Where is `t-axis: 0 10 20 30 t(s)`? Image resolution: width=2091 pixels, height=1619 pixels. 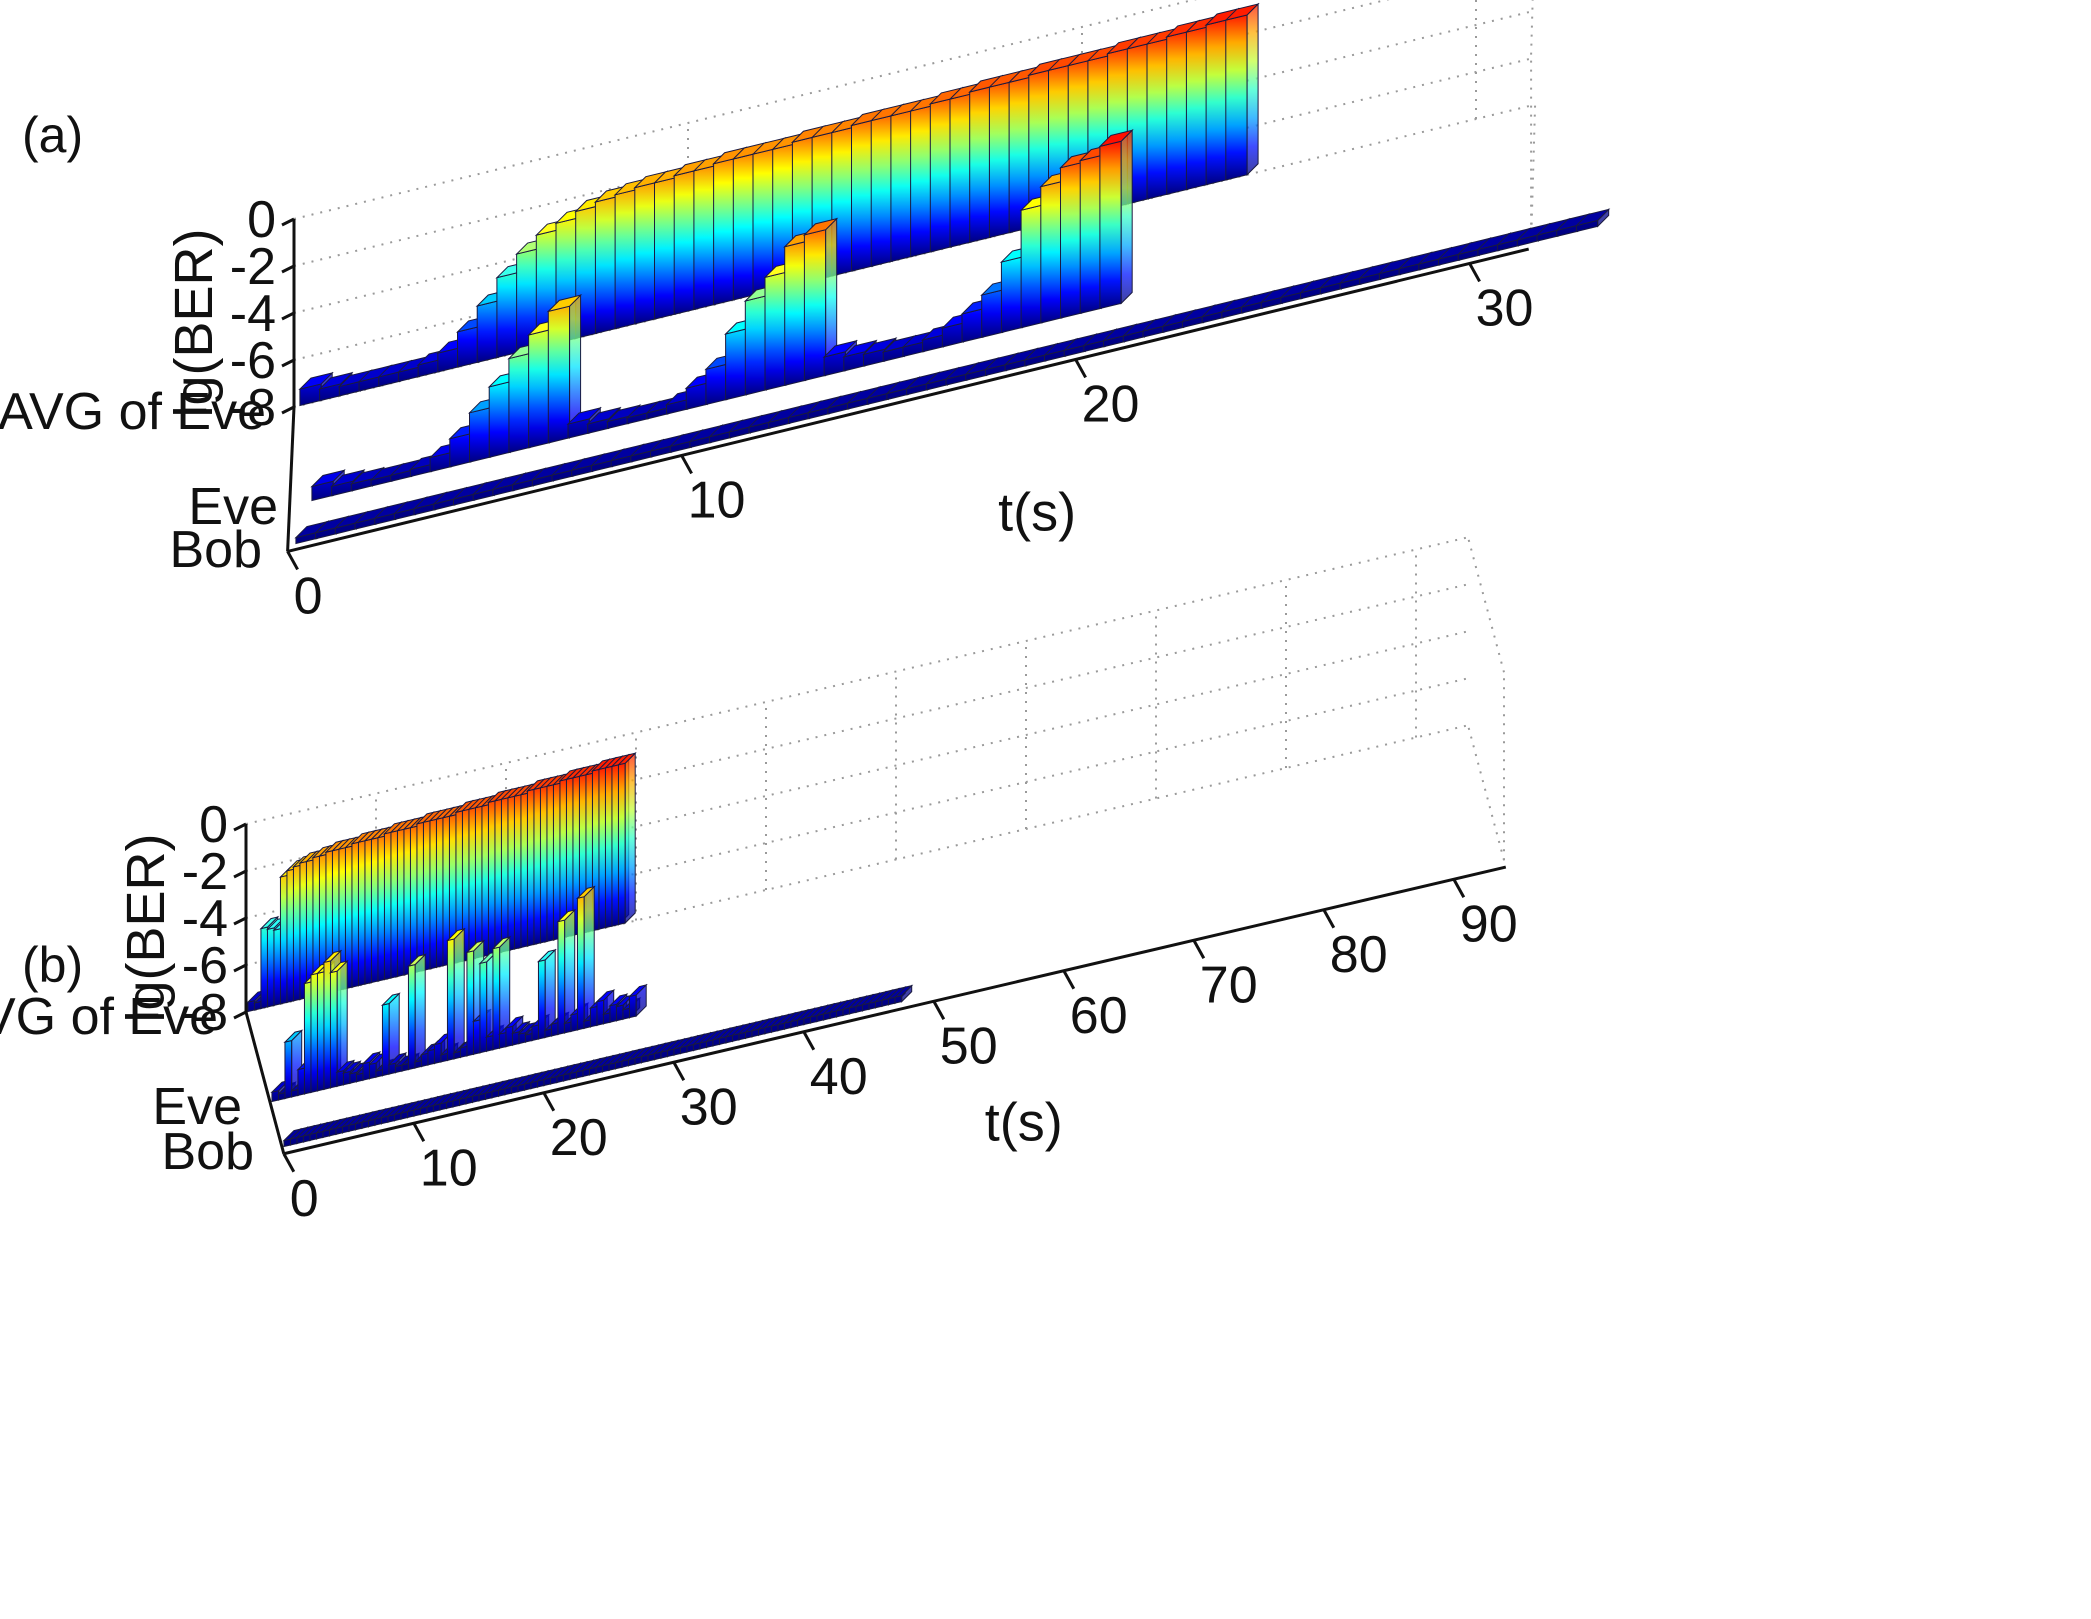
t-axis: 0 10 20 30 t(s) is located at coordinates (910, 436).